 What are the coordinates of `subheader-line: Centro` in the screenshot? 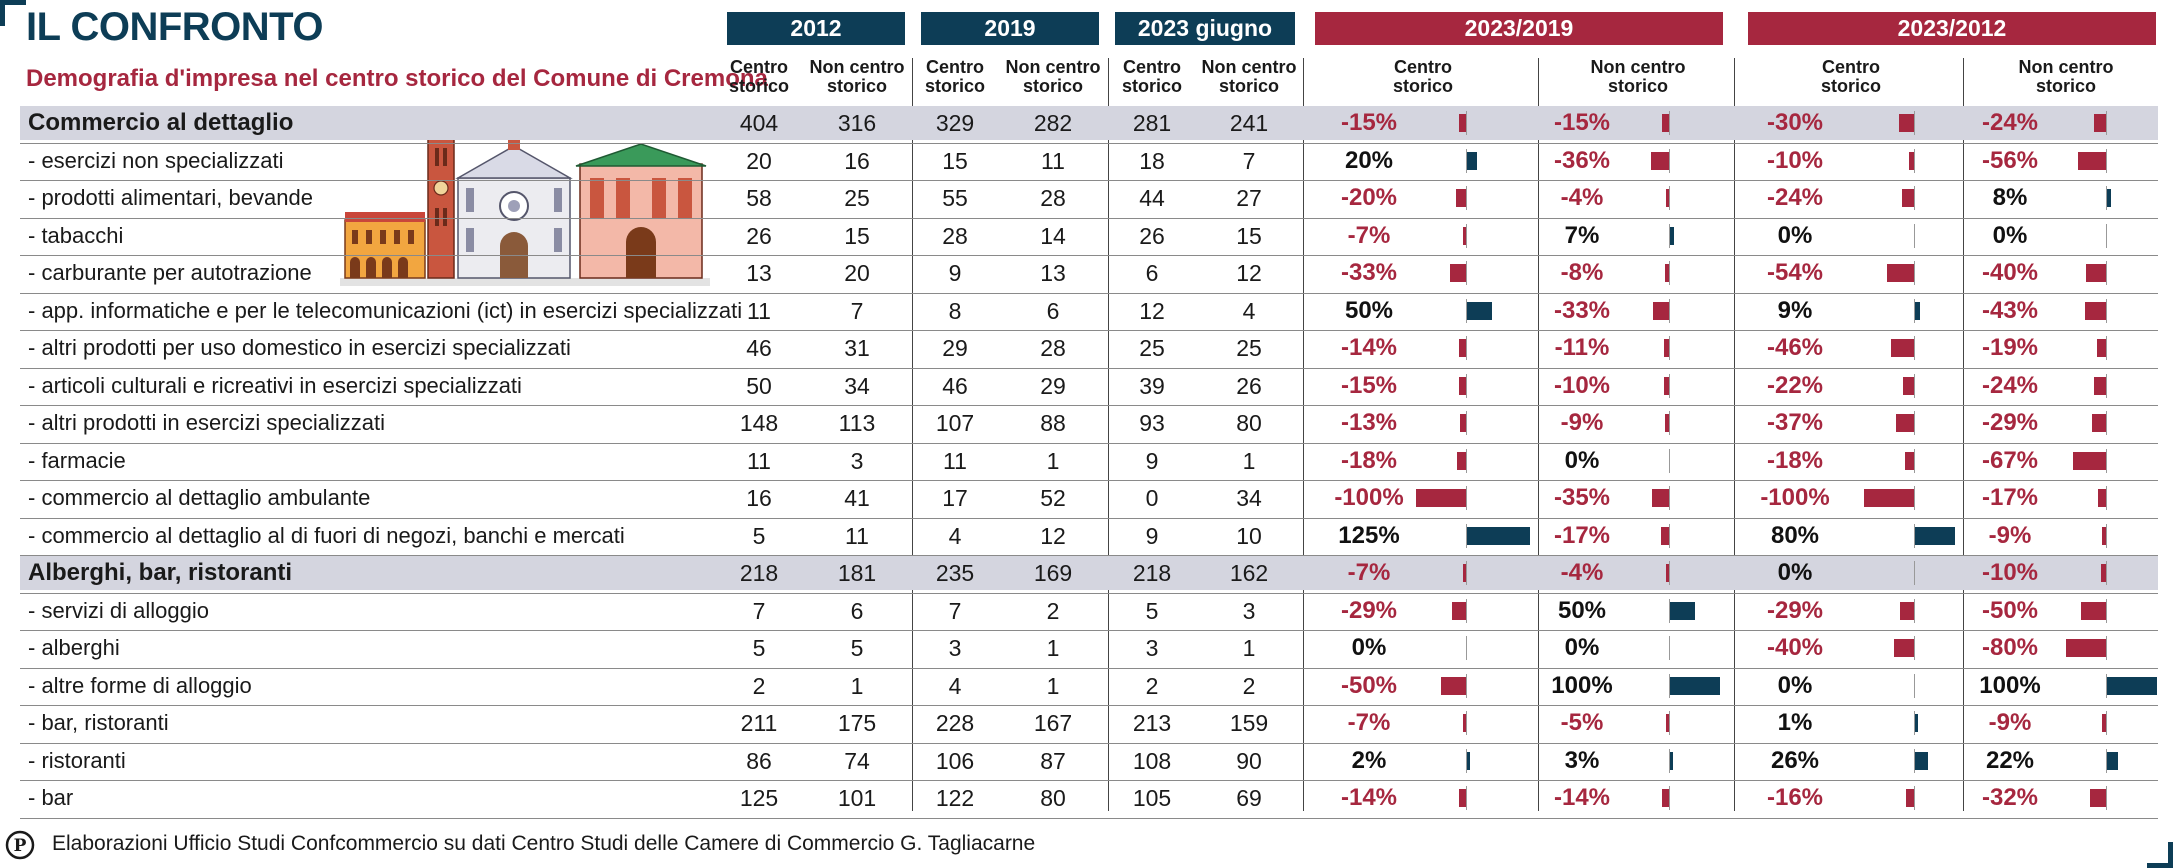 It's located at (1423, 67).